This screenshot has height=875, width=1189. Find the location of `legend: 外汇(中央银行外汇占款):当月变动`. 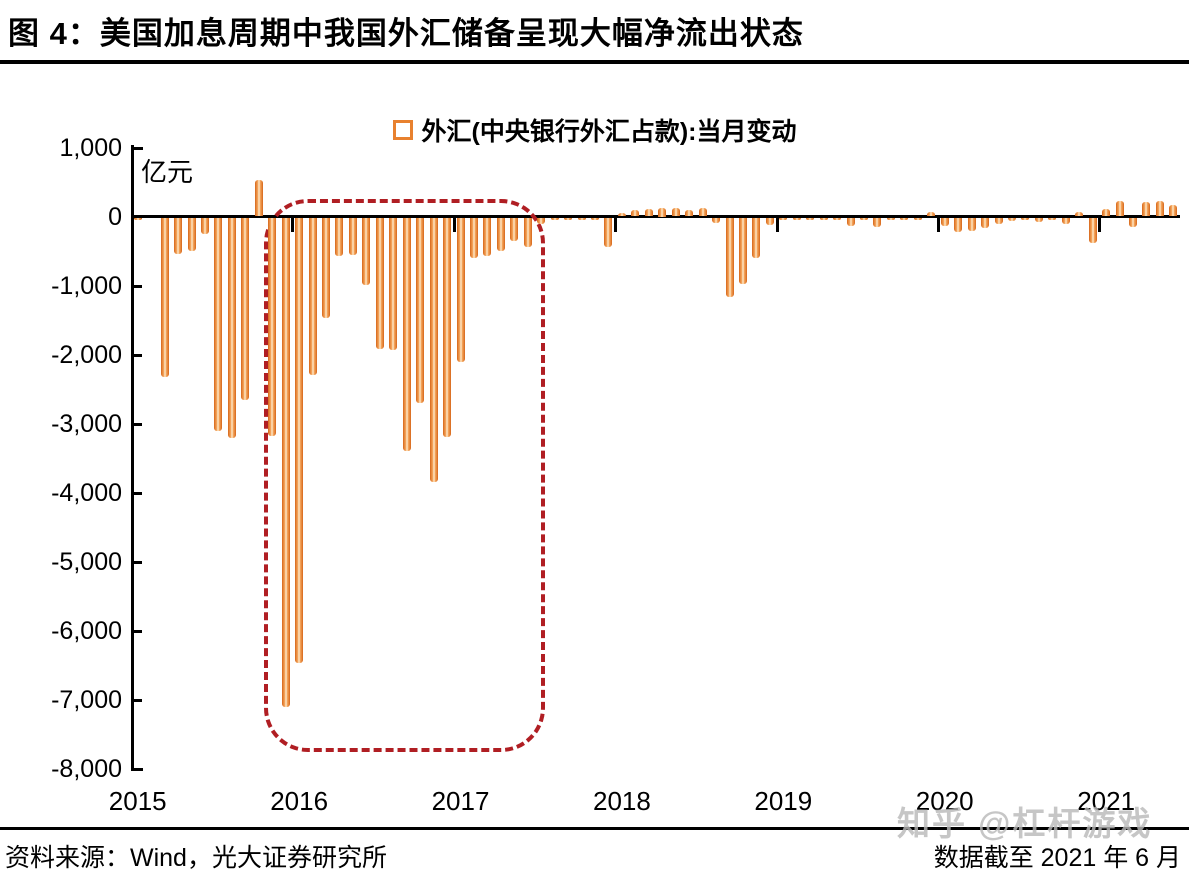

legend: 外汇(中央银行外汇占款):当月变动 is located at coordinates (594, 130).